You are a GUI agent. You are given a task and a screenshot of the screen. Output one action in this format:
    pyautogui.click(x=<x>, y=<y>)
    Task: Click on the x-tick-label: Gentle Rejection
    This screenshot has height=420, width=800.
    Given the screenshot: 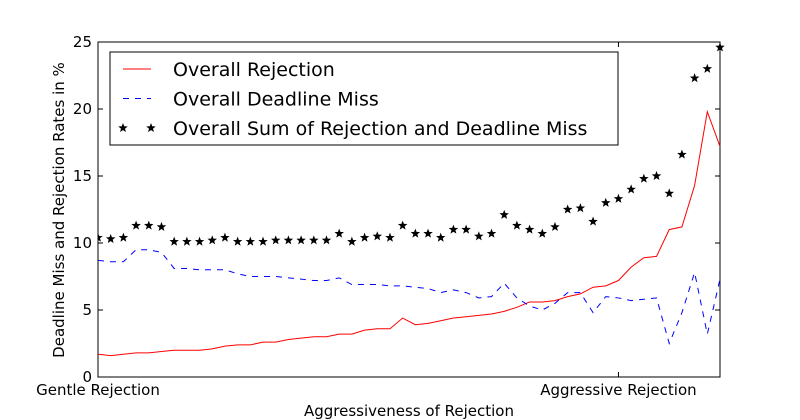 What is the action you would take?
    pyautogui.click(x=98, y=390)
    